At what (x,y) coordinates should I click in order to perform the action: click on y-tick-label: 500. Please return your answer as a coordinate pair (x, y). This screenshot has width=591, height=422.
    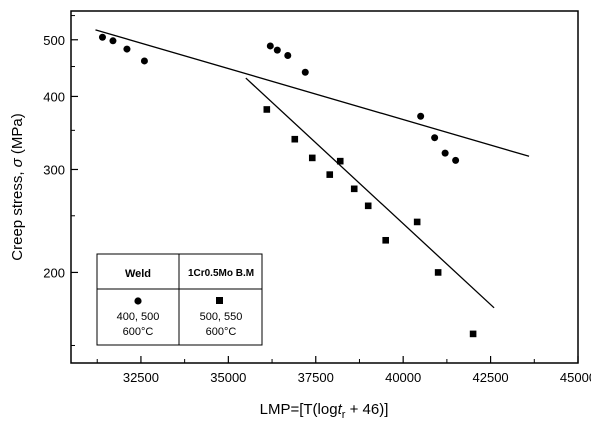
    Looking at the image, I should click on (54, 40).